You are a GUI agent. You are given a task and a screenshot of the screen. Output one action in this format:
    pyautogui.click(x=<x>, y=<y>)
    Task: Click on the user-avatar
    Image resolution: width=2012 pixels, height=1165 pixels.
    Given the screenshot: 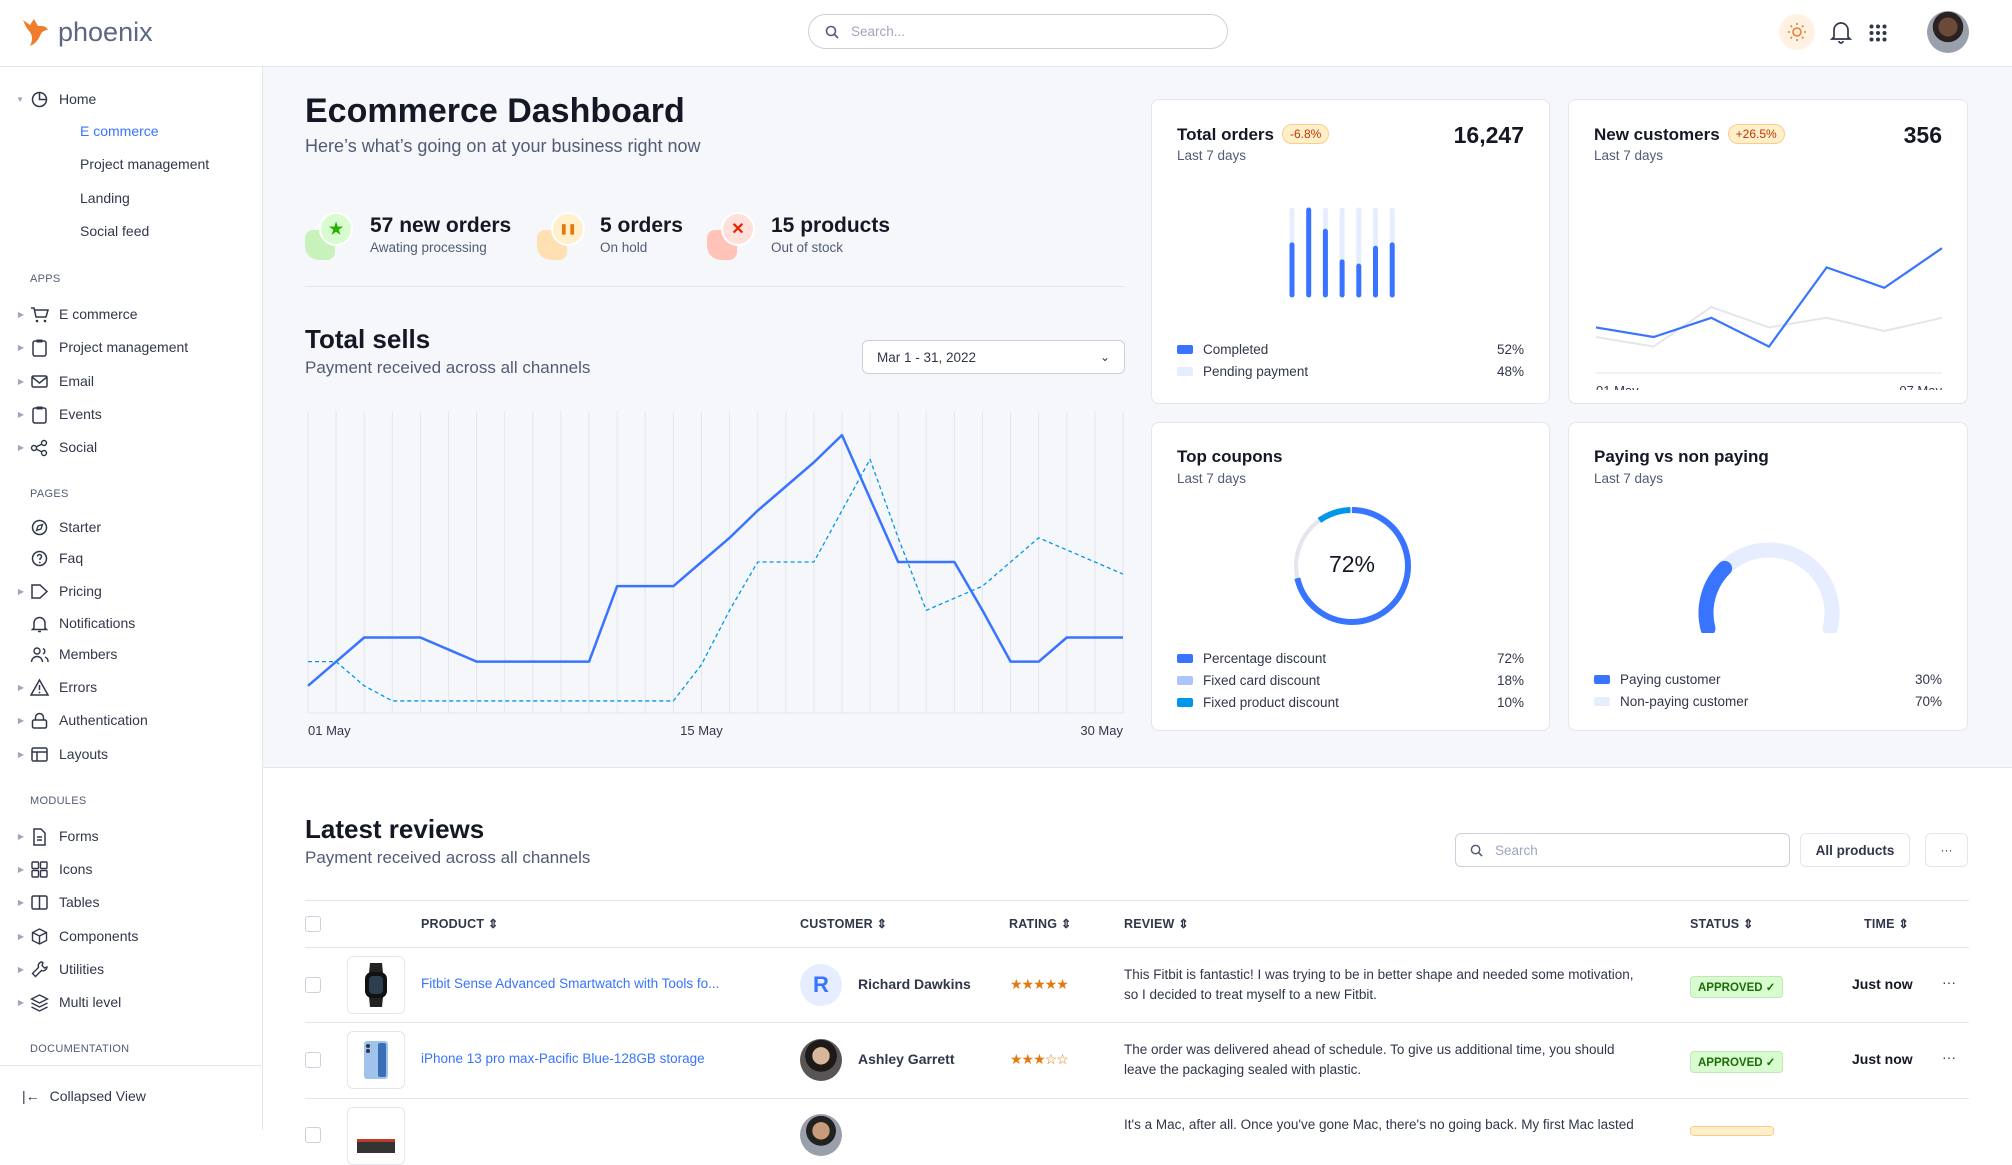 What is the action you would take?
    pyautogui.click(x=1948, y=32)
    